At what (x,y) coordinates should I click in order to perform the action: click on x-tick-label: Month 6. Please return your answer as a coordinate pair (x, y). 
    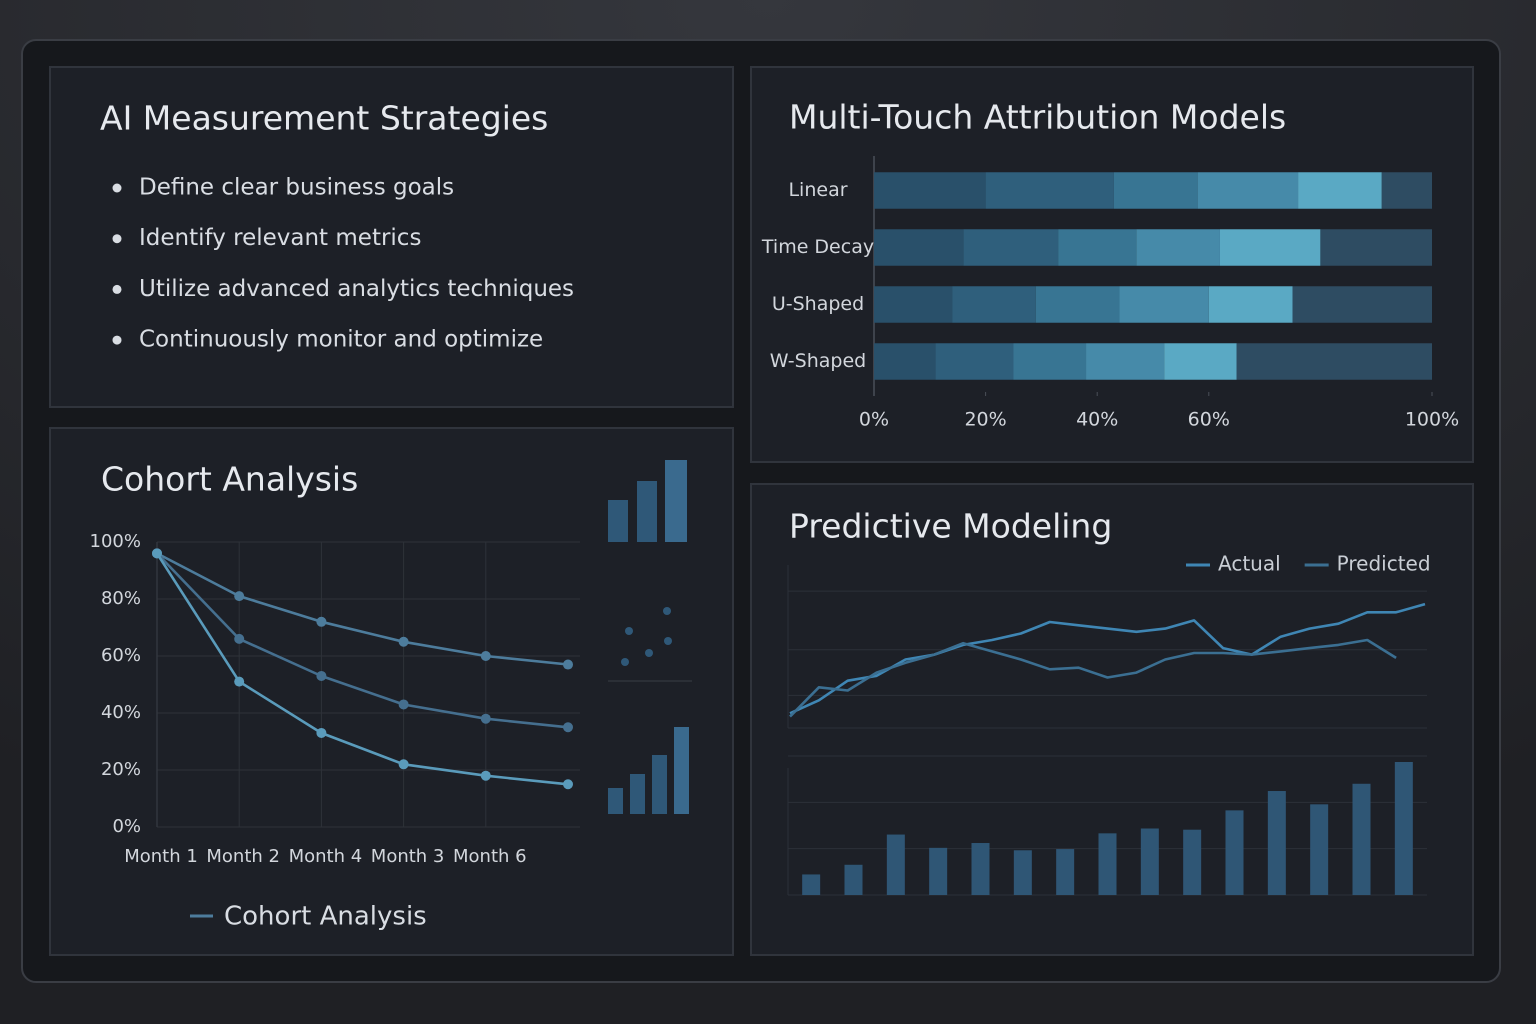
    Looking at the image, I should click on (490, 856).